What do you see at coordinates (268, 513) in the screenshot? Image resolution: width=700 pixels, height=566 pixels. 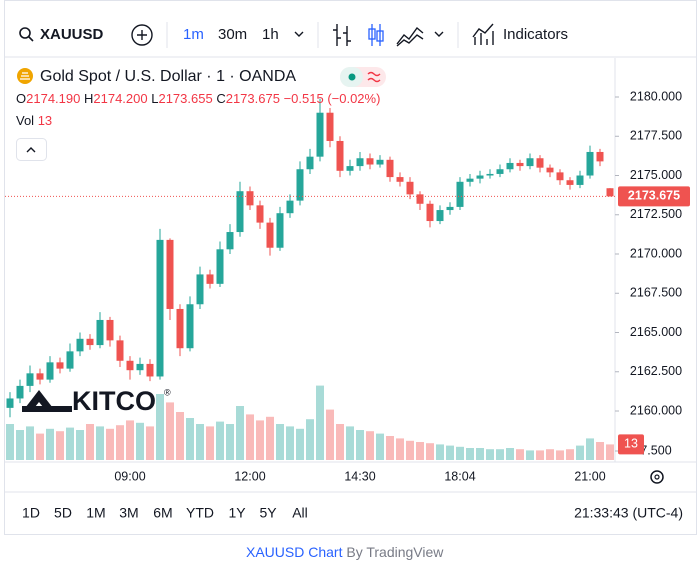 I see `range-button: 5Y` at bounding box center [268, 513].